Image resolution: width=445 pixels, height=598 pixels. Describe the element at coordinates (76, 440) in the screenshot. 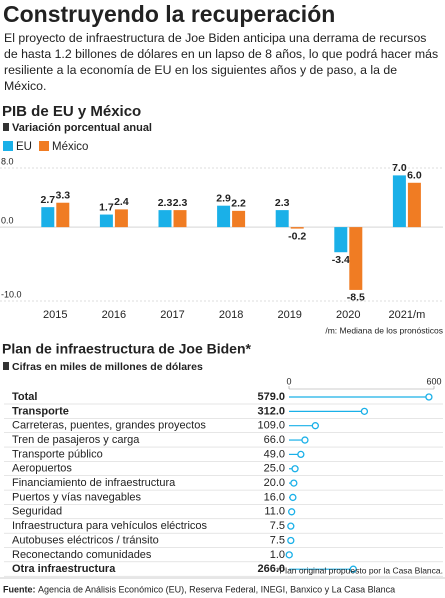

I see `category-label: Tren de pasajeros y carga` at that location.